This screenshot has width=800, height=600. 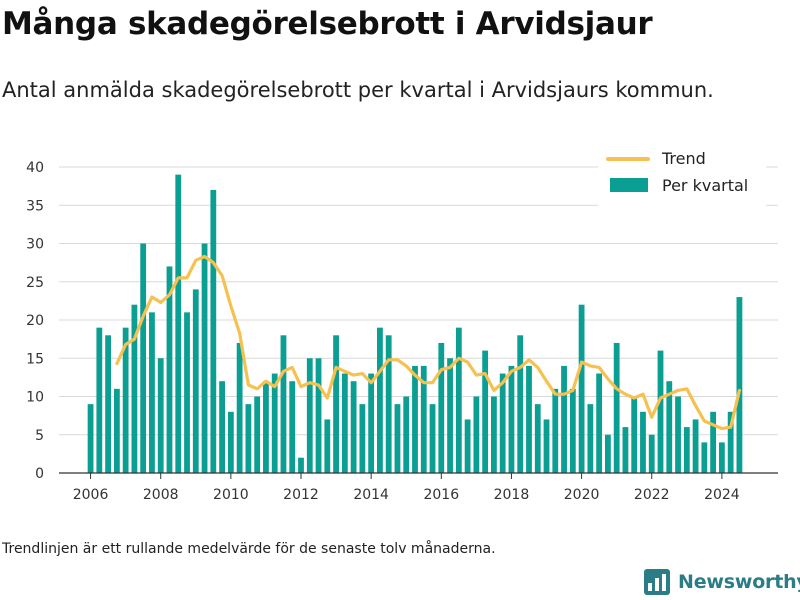 I want to click on y-tick-label: 30, so click(x=35, y=245).